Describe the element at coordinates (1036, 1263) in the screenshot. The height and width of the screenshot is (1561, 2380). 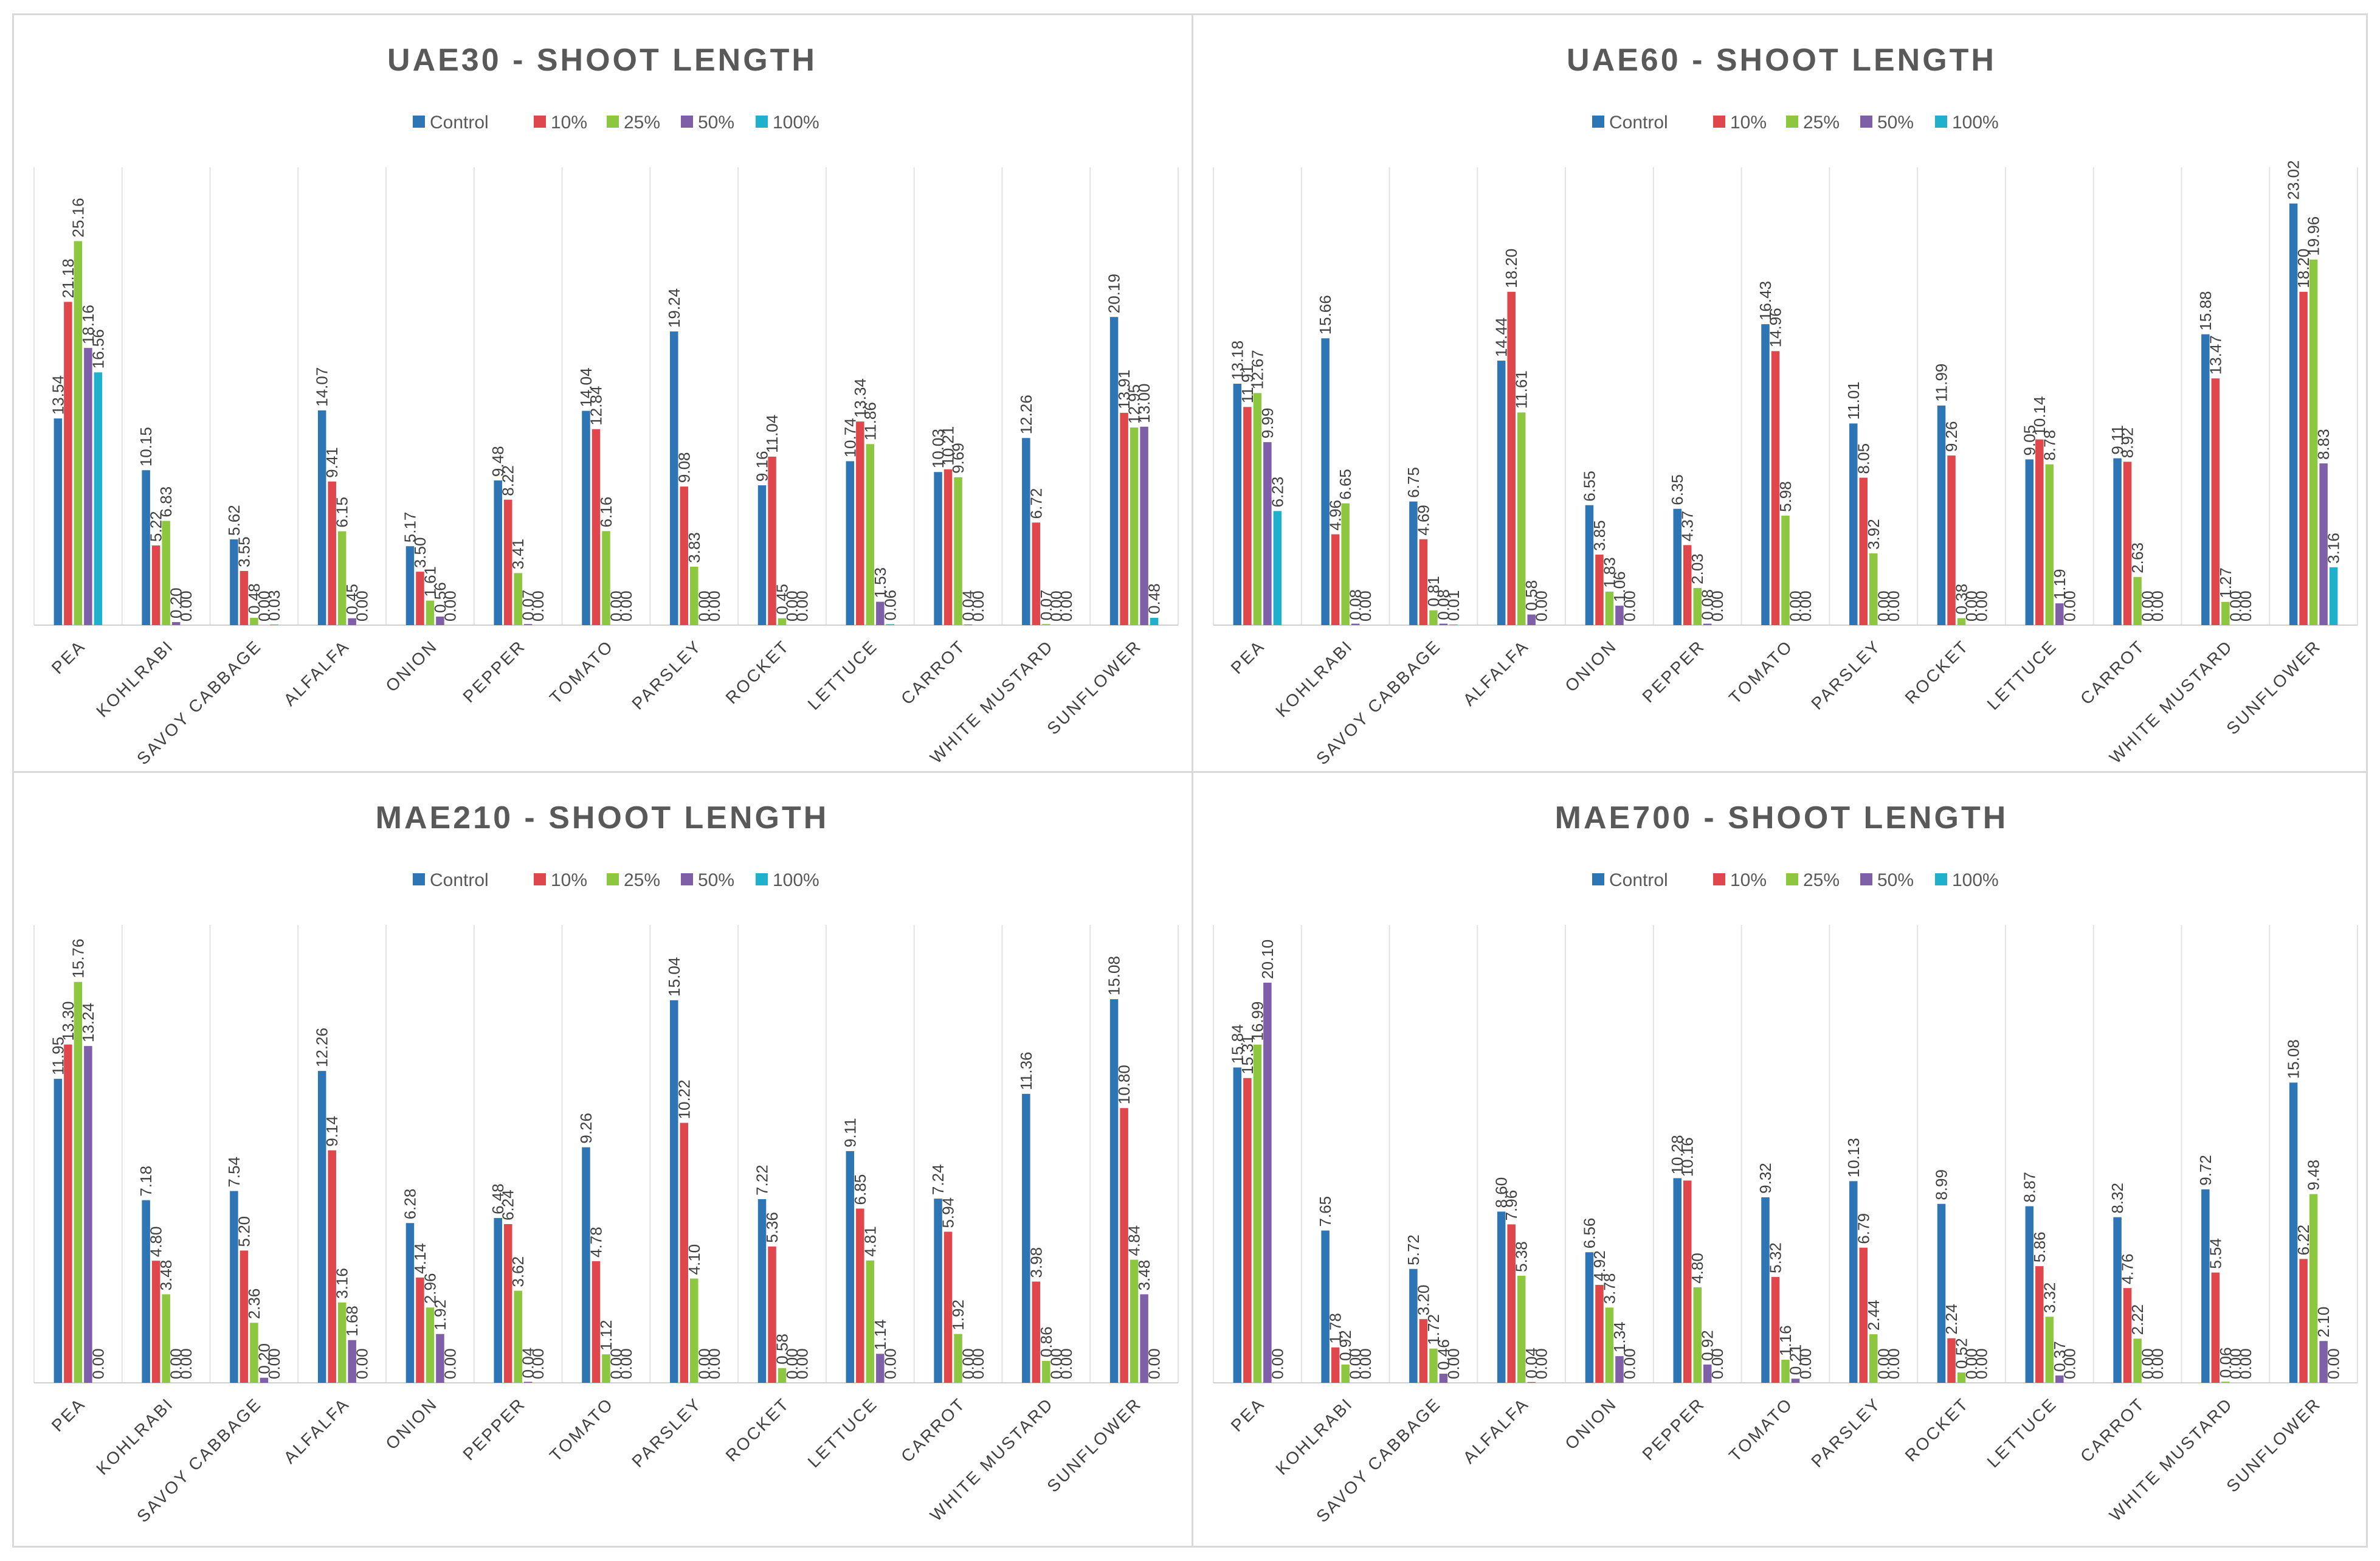
I see `data-label: 3.98` at that location.